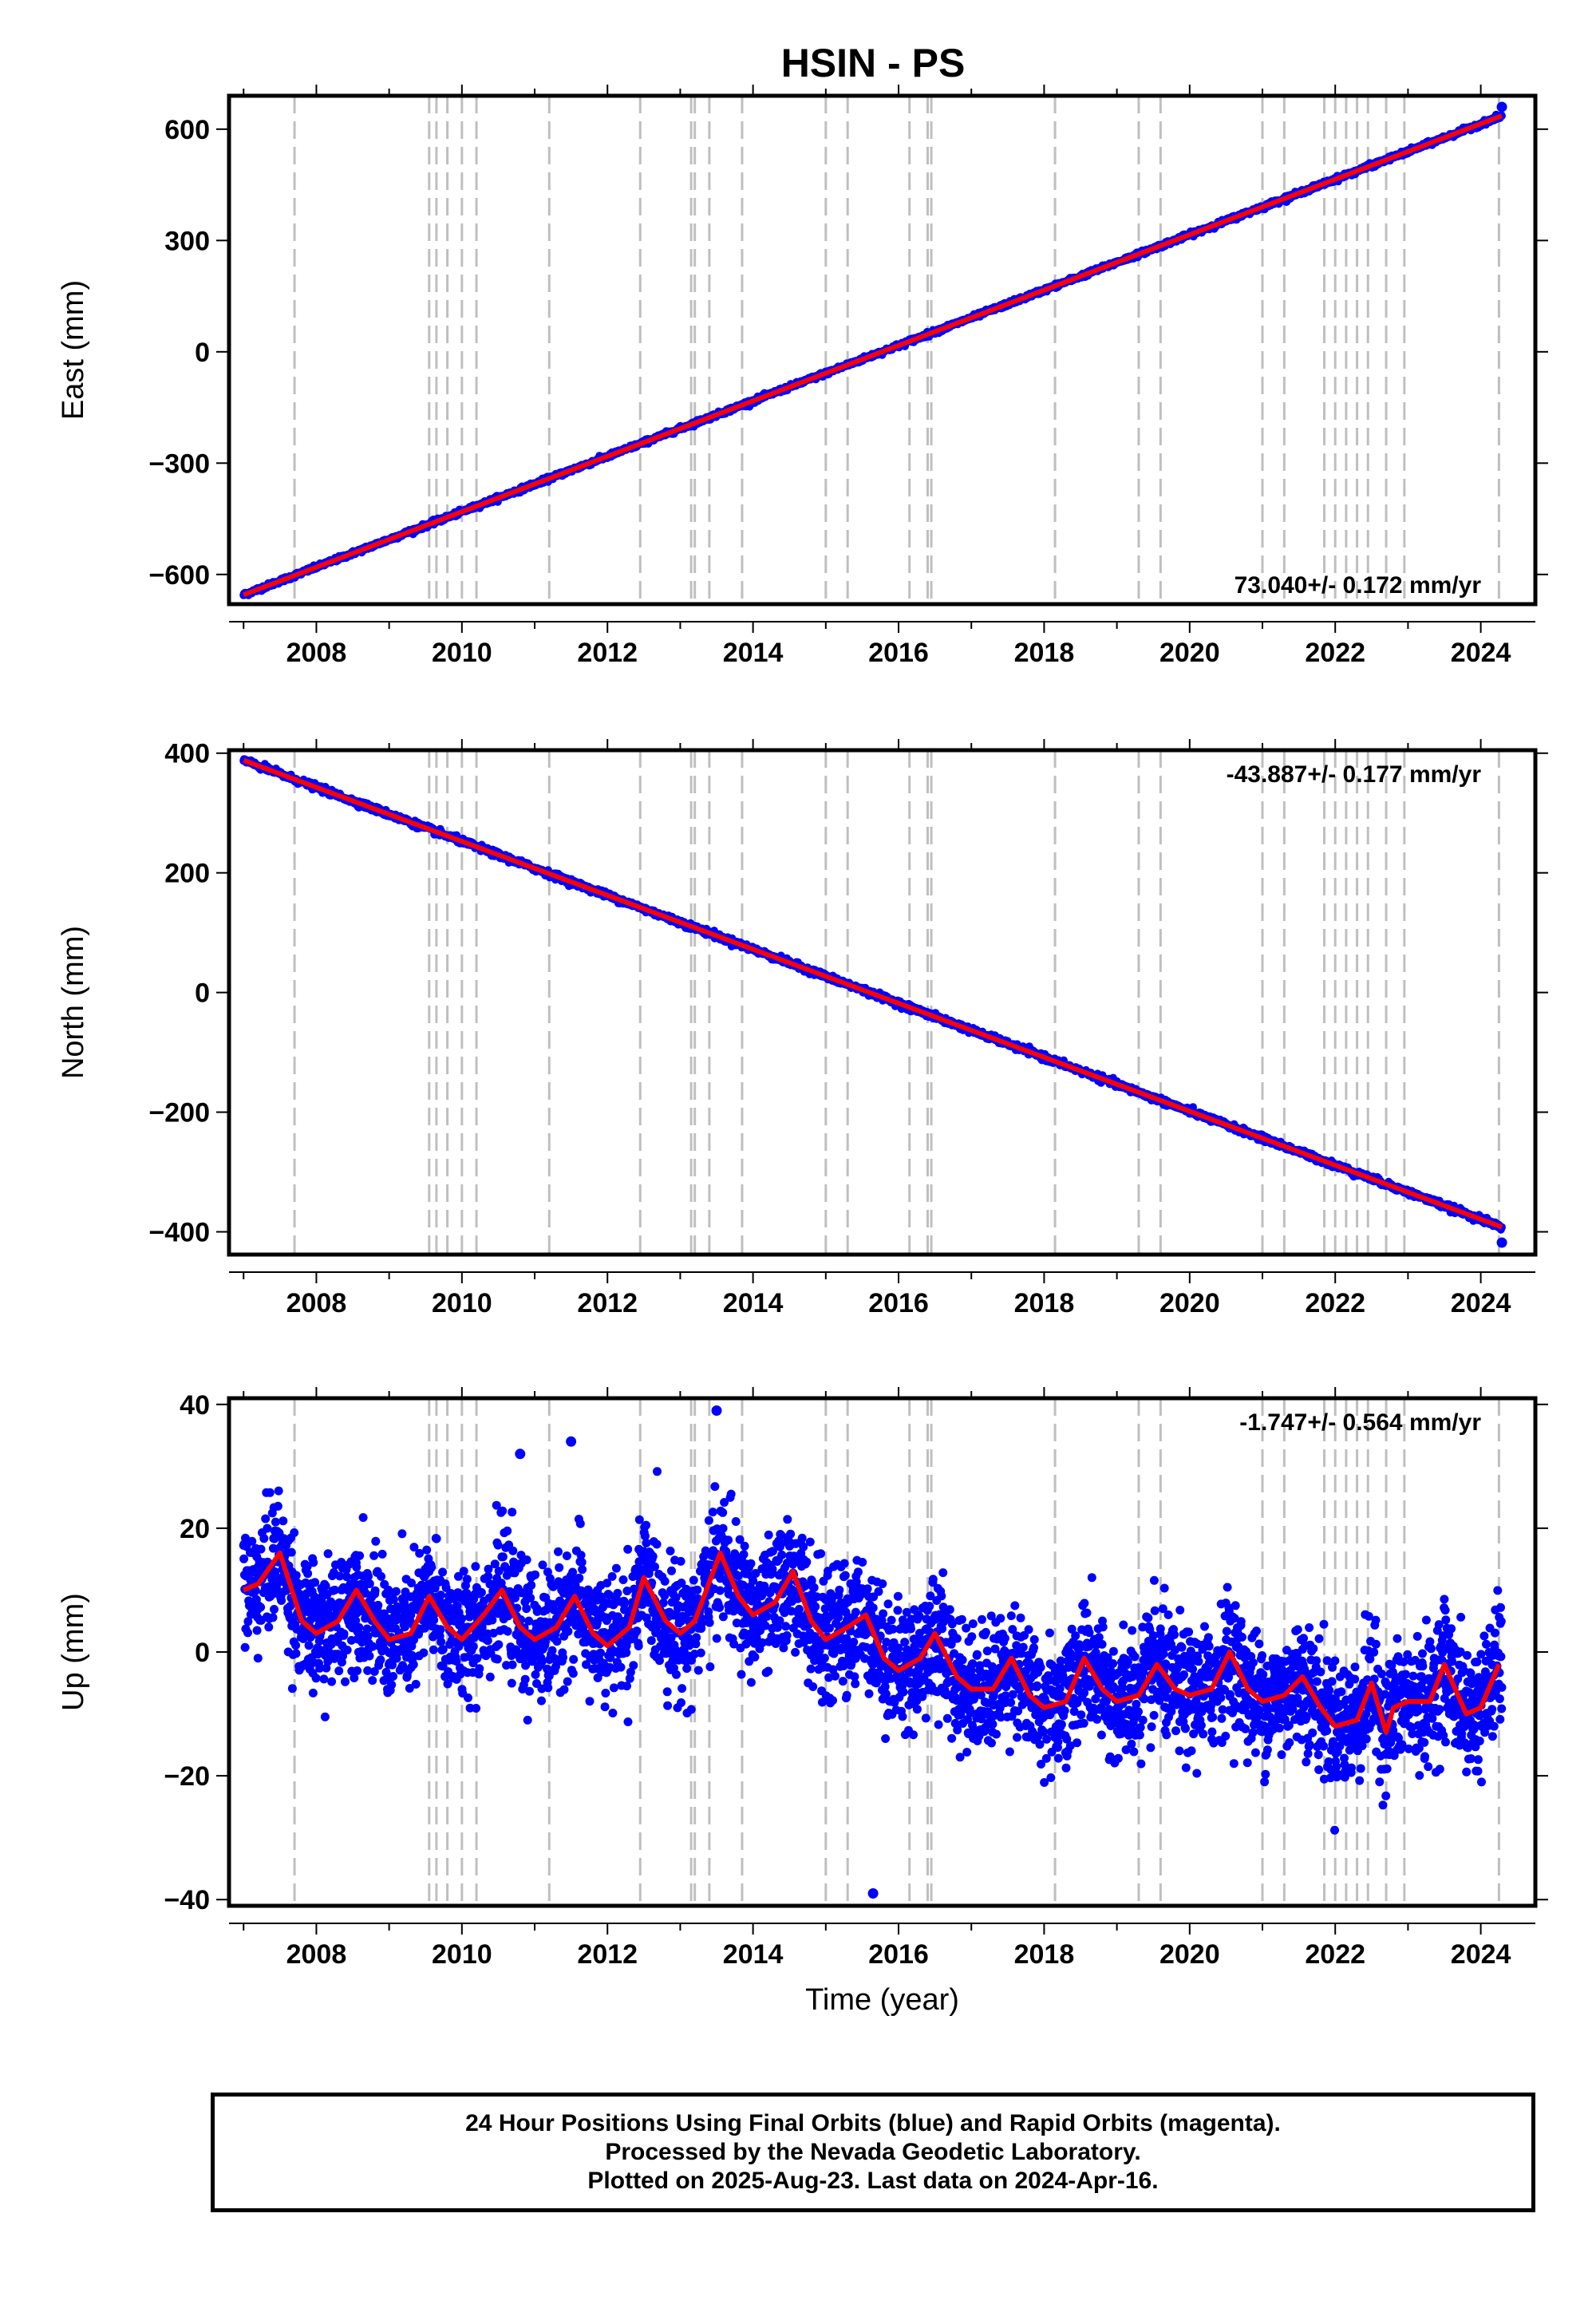  What do you see at coordinates (1501, 107) in the screenshot?
I see `outlier-point` at bounding box center [1501, 107].